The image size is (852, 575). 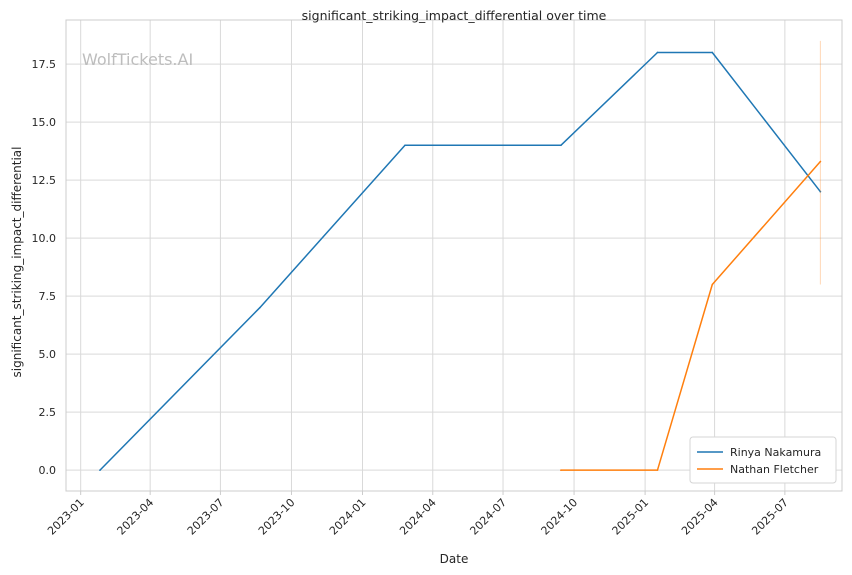 I want to click on x-tick-label: 2023-01, so click(x=66, y=517).